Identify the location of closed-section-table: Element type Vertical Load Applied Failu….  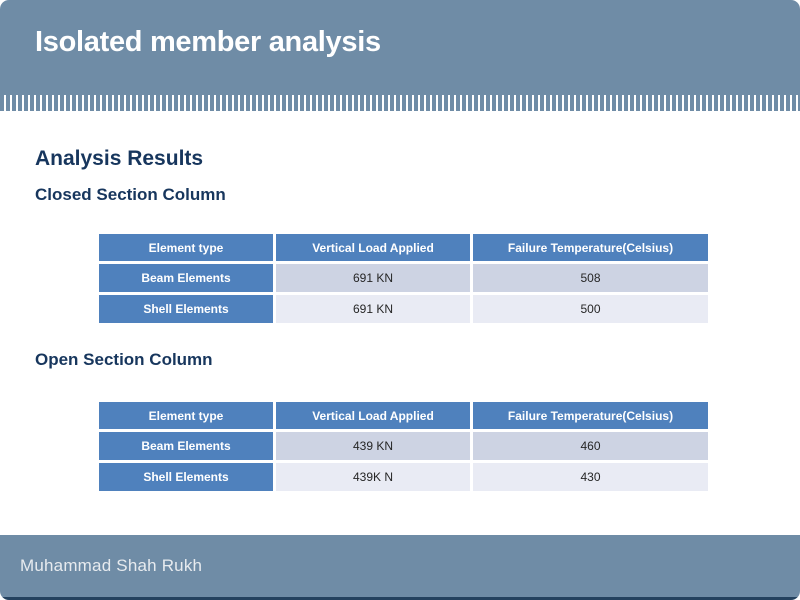
(403, 278).